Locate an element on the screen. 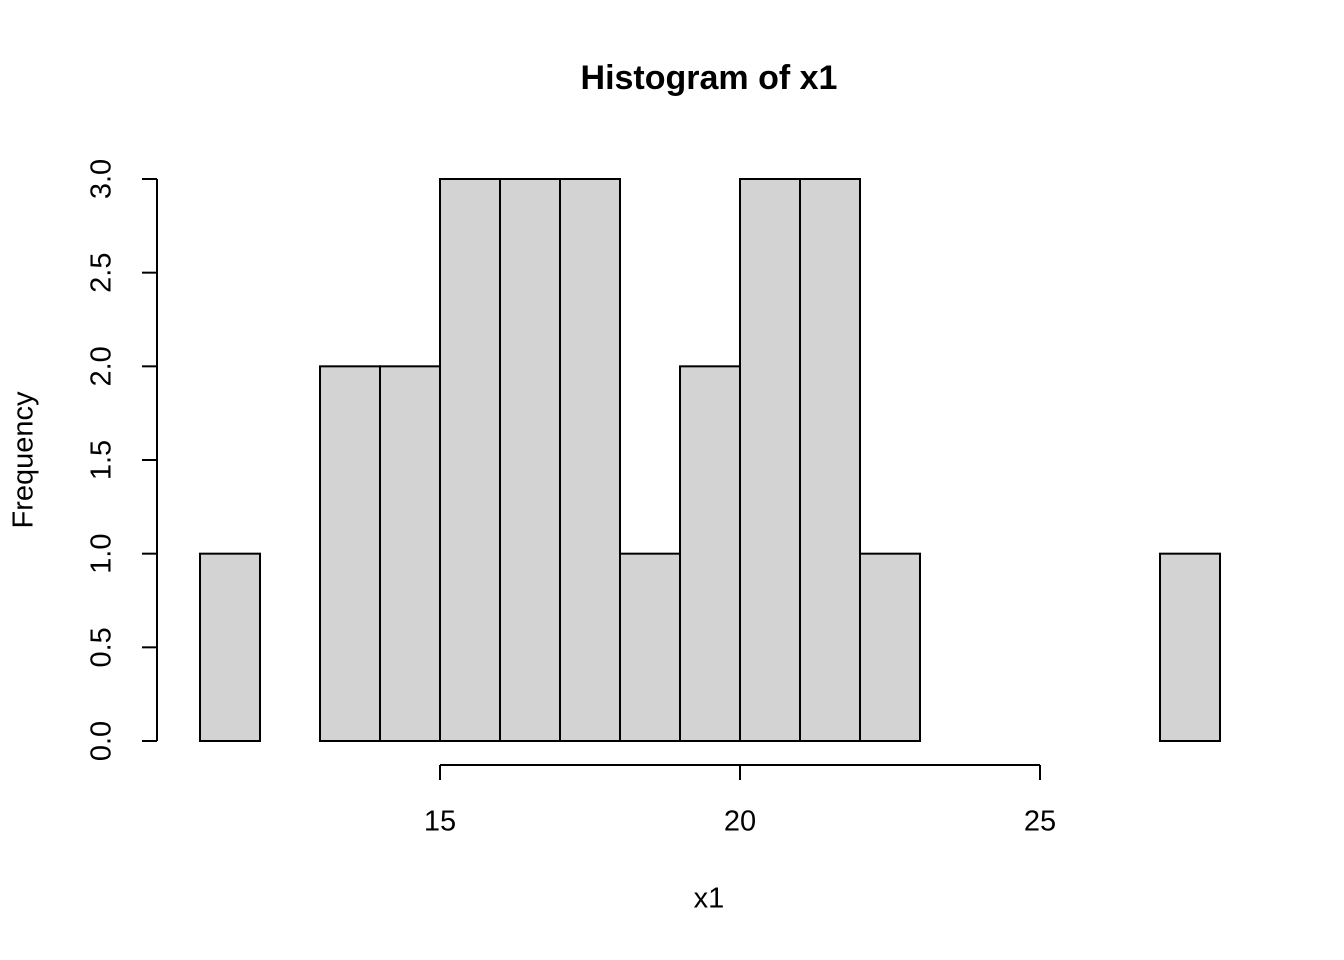 The image size is (1344, 960). x-tick-label: 25 is located at coordinates (1040, 822).